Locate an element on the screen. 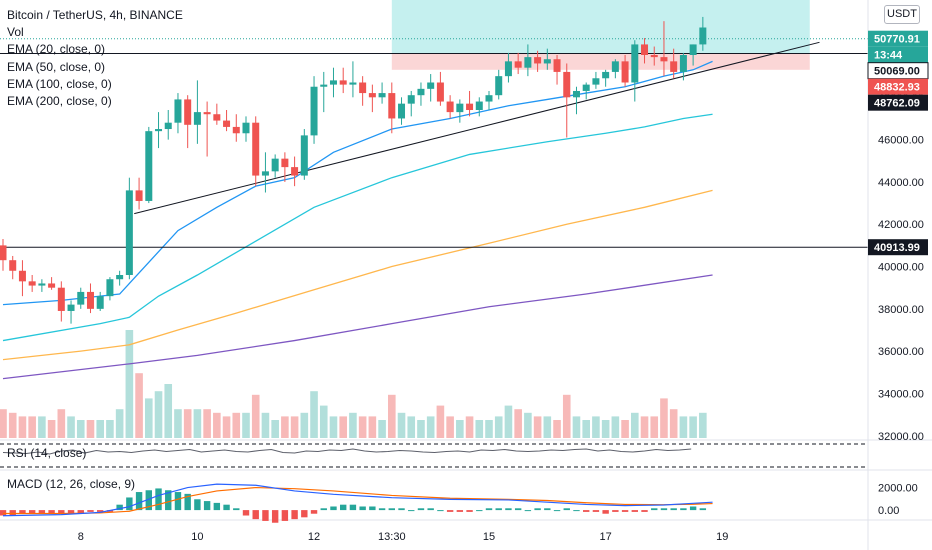  time-tick-label: 8 is located at coordinates (81, 537).